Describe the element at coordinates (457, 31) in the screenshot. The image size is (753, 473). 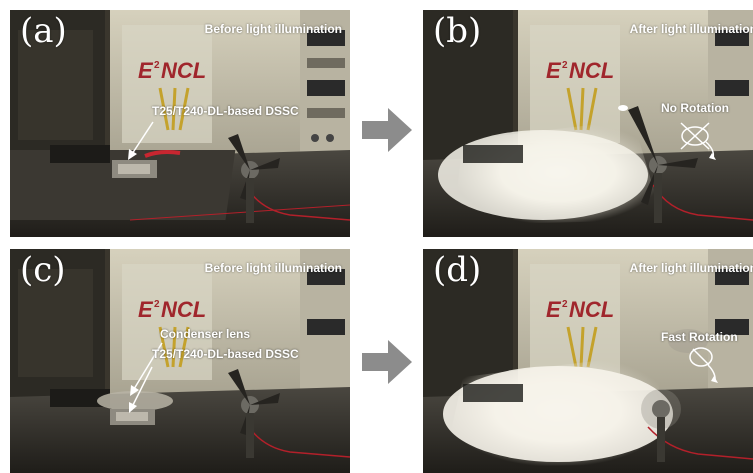
I see `panel-label: (b)` at that location.